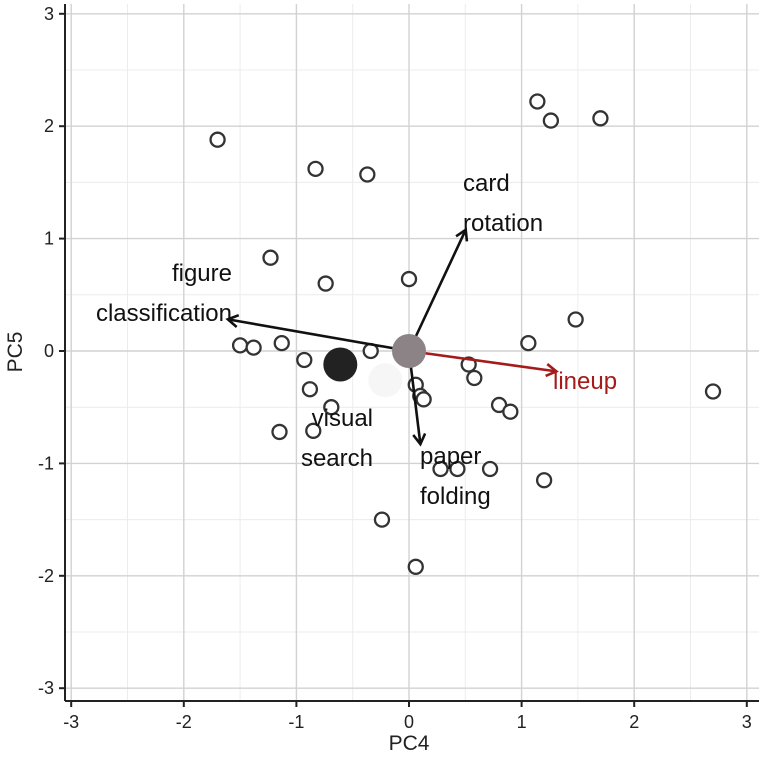  I want to click on vector-label: rotation, so click(503, 223).